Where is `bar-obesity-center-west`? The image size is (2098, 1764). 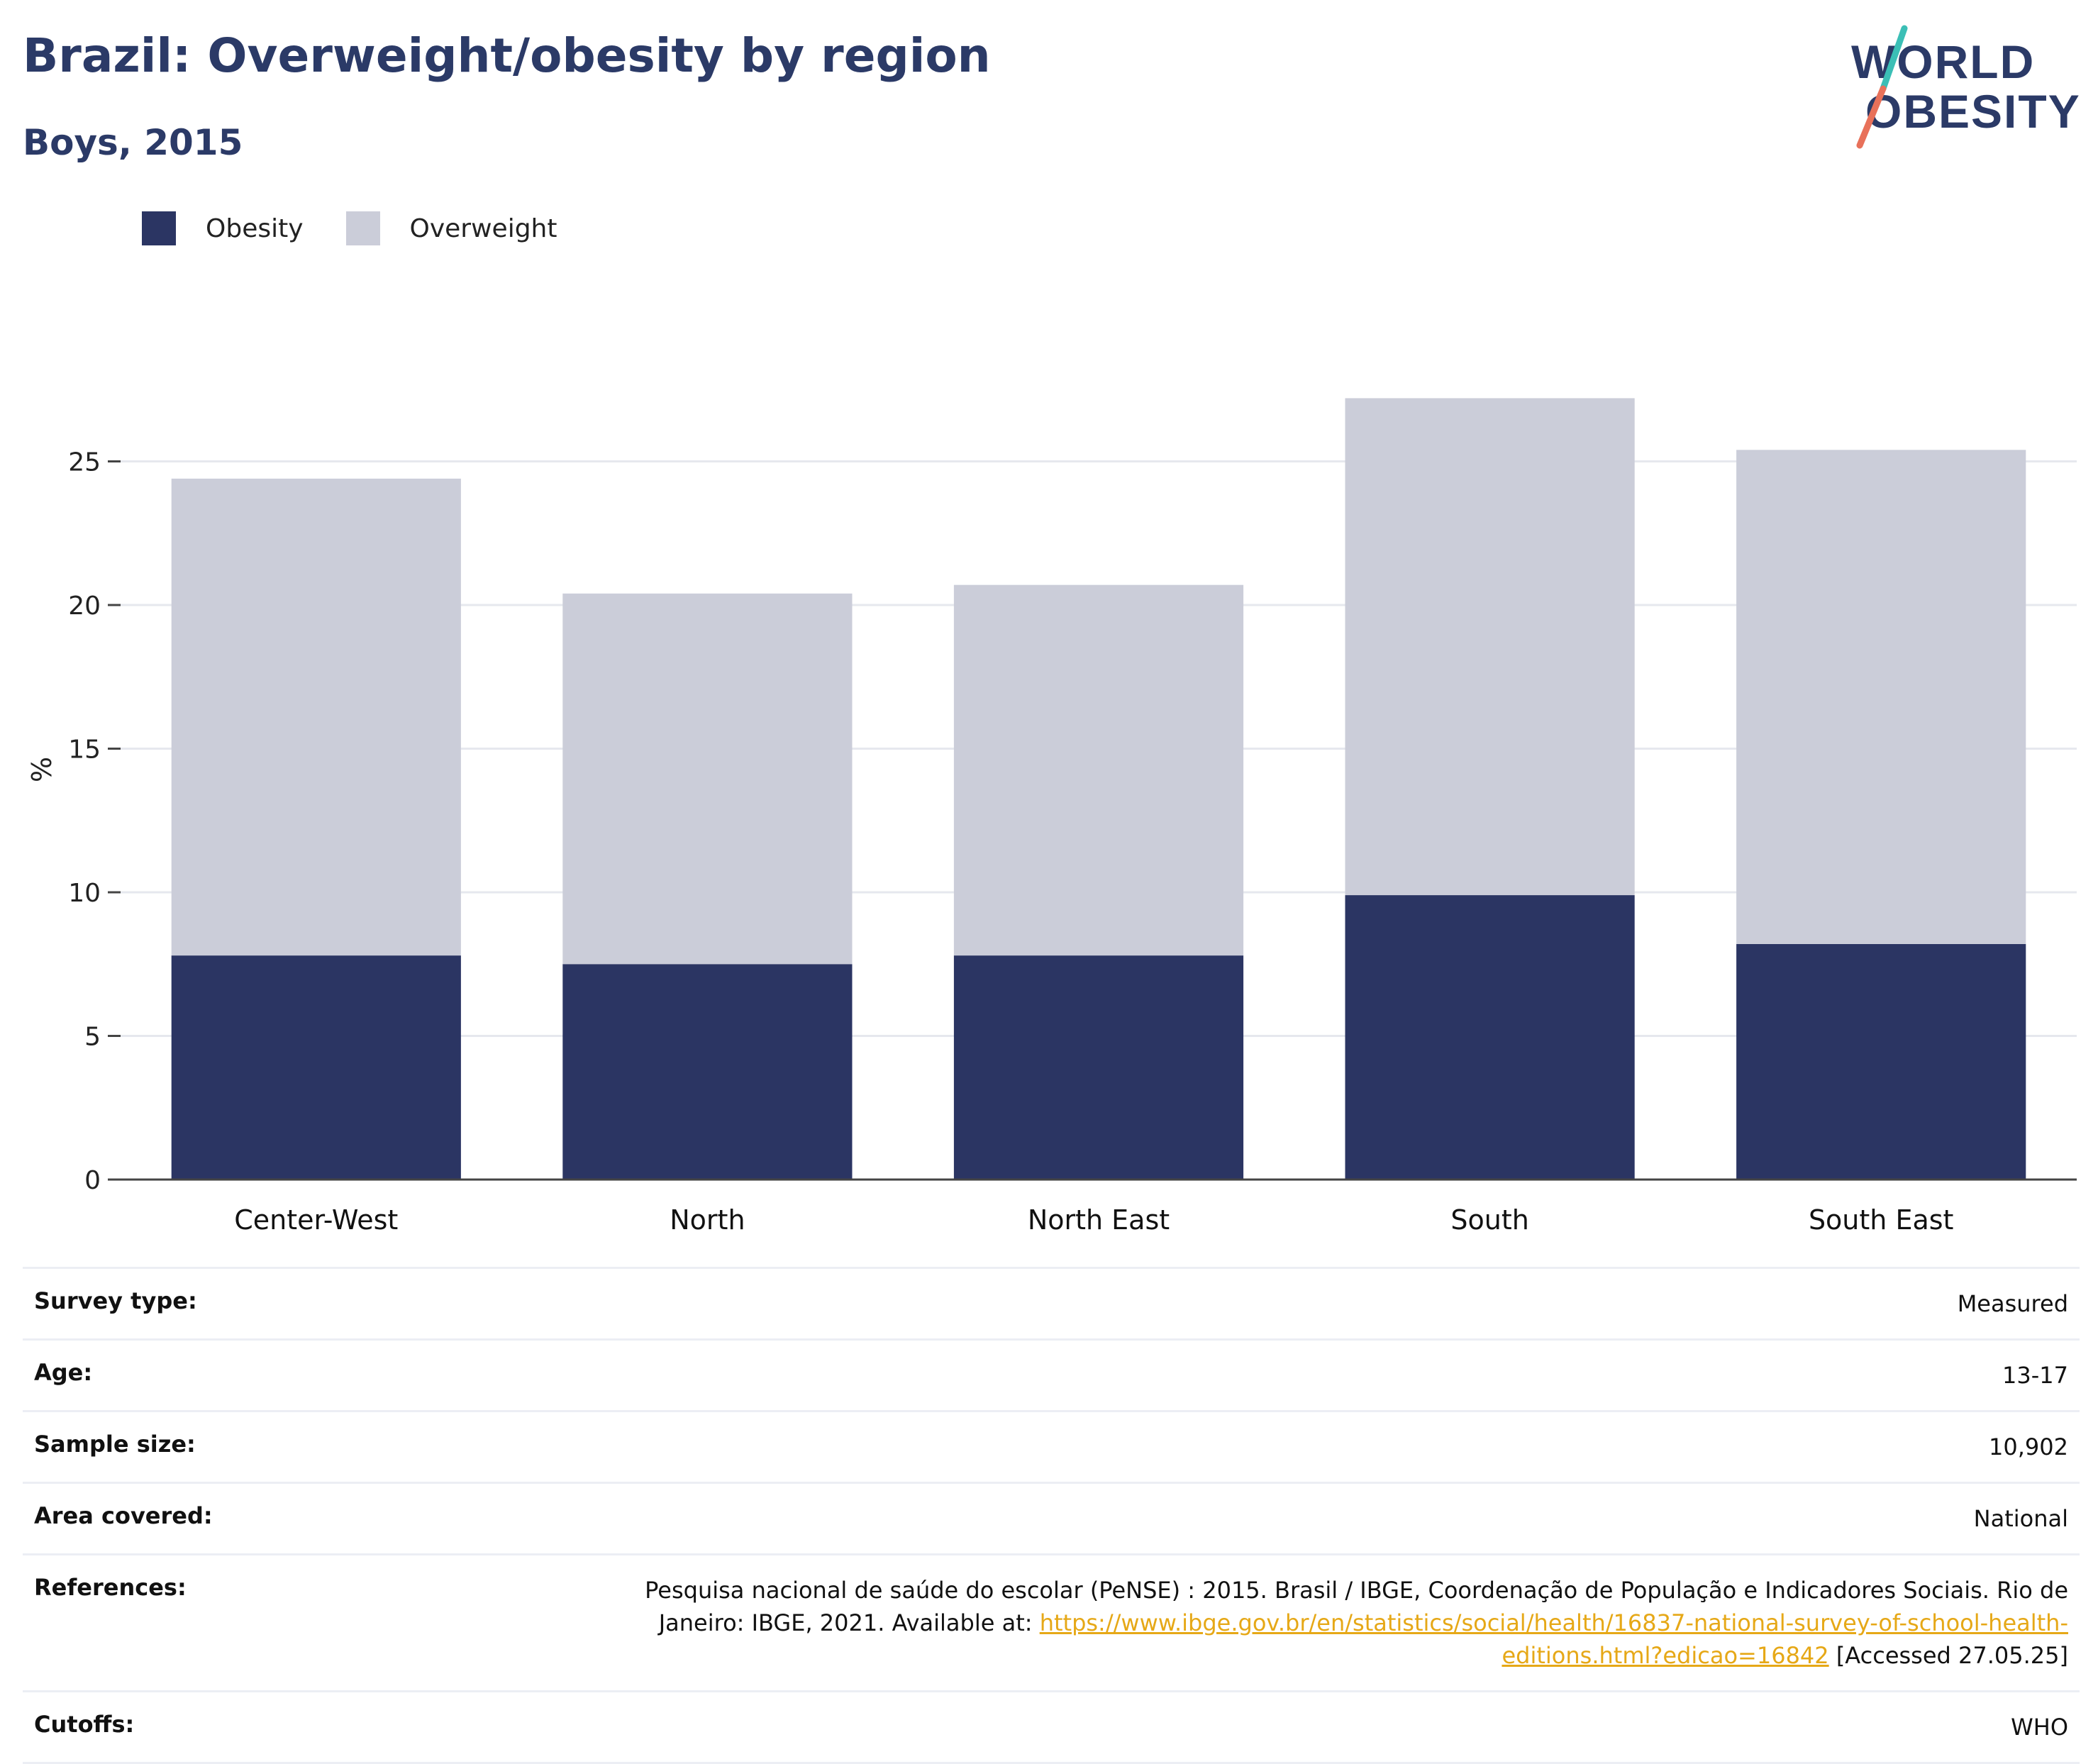
bar-obesity-center-west is located at coordinates (316, 1067).